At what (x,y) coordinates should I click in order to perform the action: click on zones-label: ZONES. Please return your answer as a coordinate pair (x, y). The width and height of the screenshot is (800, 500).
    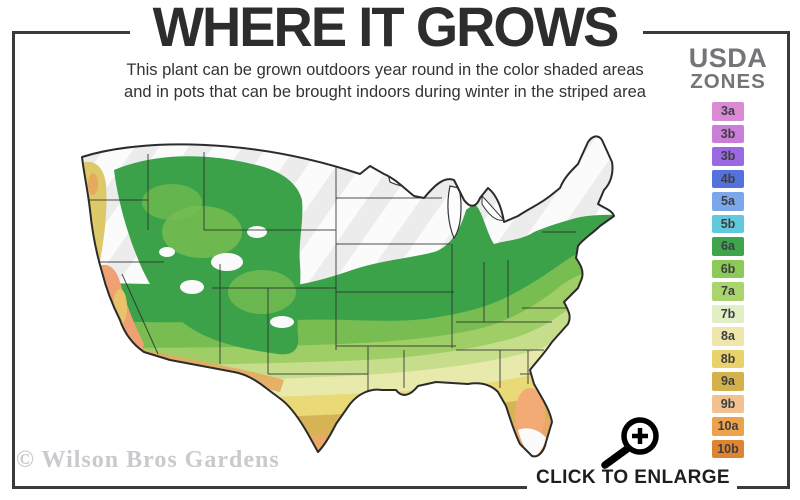
    Looking at the image, I should click on (728, 81).